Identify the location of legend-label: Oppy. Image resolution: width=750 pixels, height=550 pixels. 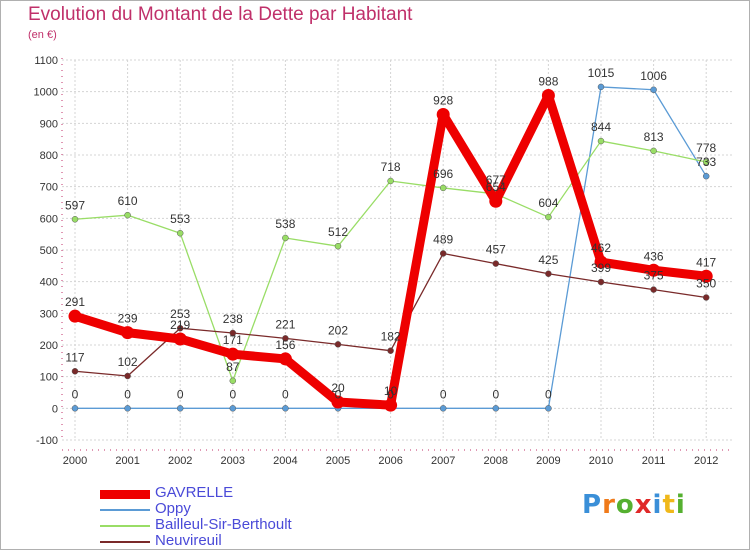
(173, 508).